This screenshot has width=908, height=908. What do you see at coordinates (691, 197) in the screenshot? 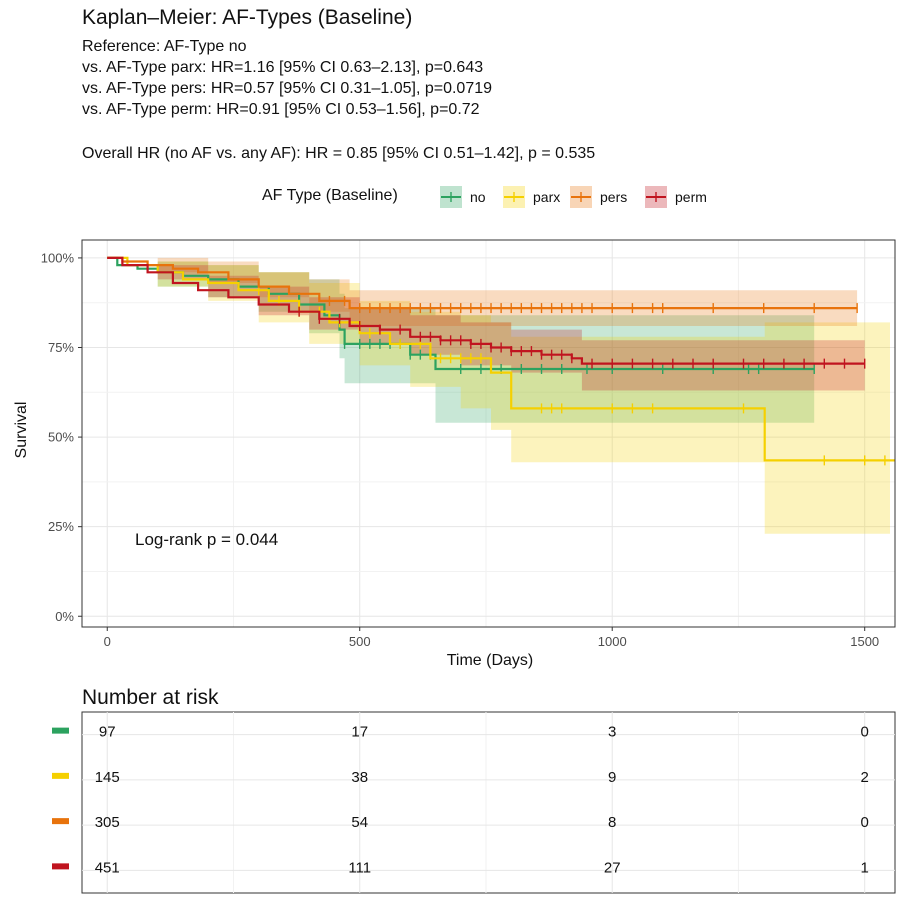
I see `legend-label-perm: perm` at bounding box center [691, 197].